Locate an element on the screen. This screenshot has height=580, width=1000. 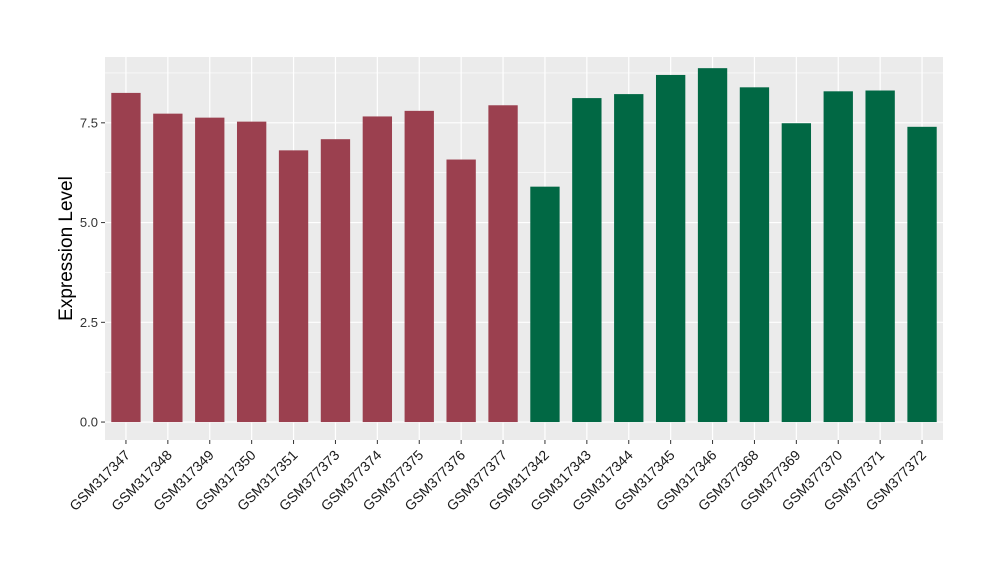
bar-GSM377373 is located at coordinates (335, 281).